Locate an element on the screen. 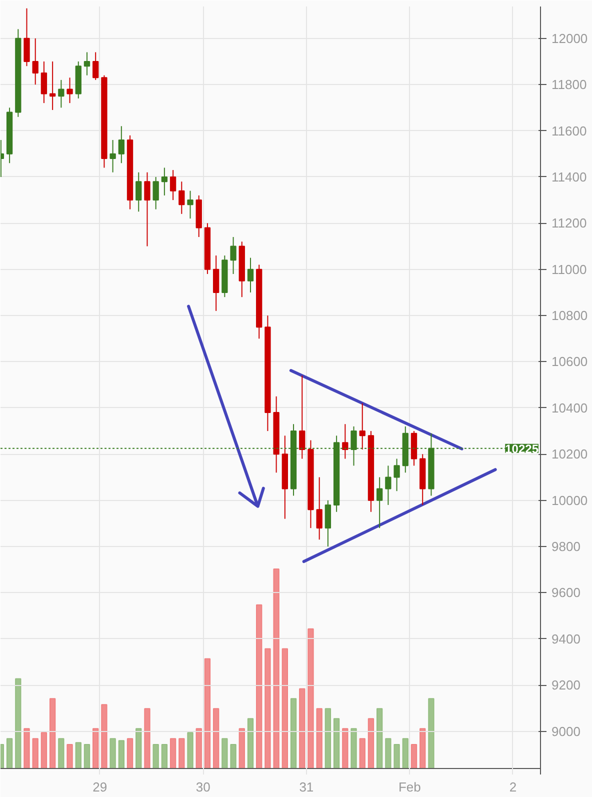  y-tick-label: 9400 is located at coordinates (566, 638).